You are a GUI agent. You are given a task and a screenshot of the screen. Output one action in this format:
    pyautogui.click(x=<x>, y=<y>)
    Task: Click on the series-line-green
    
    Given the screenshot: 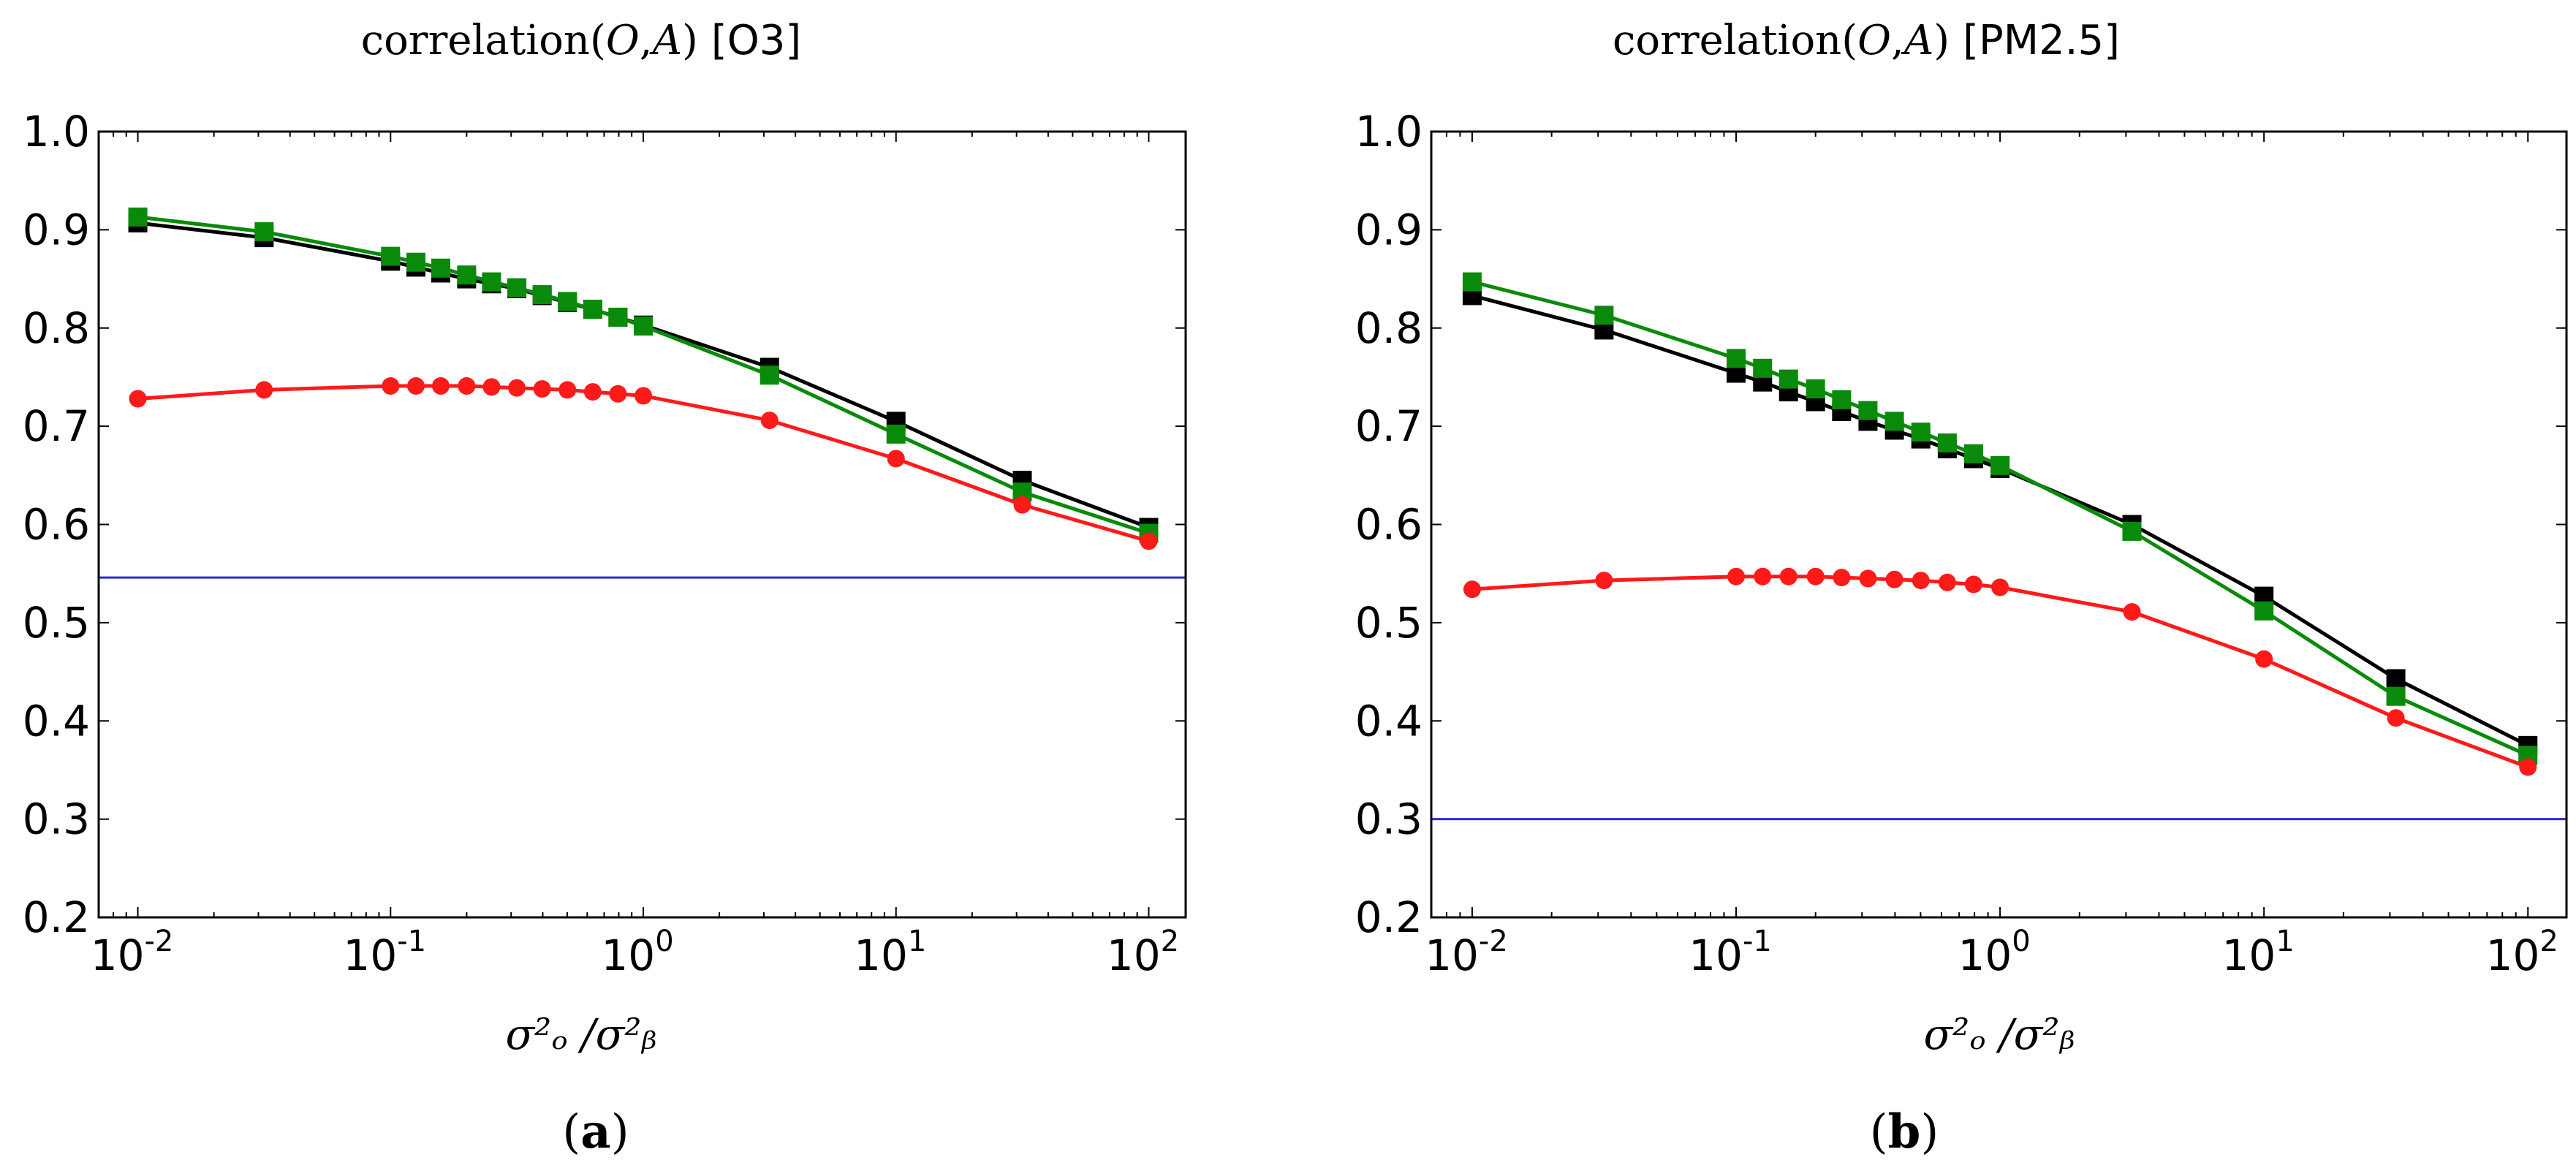 What is the action you would take?
    pyautogui.click(x=643, y=375)
    